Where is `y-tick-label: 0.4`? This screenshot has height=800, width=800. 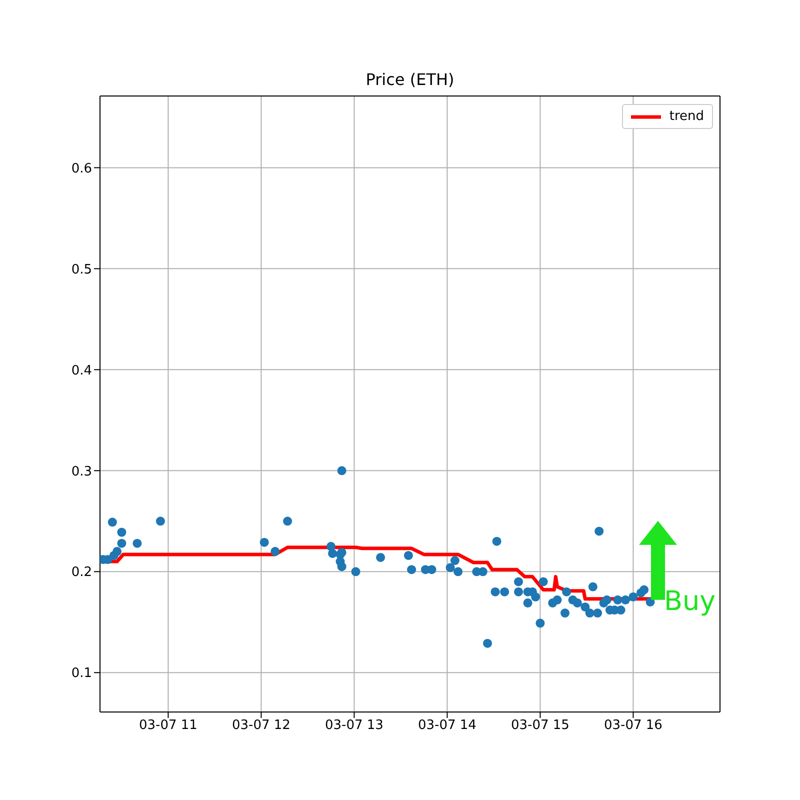 y-tick-label: 0.4 is located at coordinates (81, 370).